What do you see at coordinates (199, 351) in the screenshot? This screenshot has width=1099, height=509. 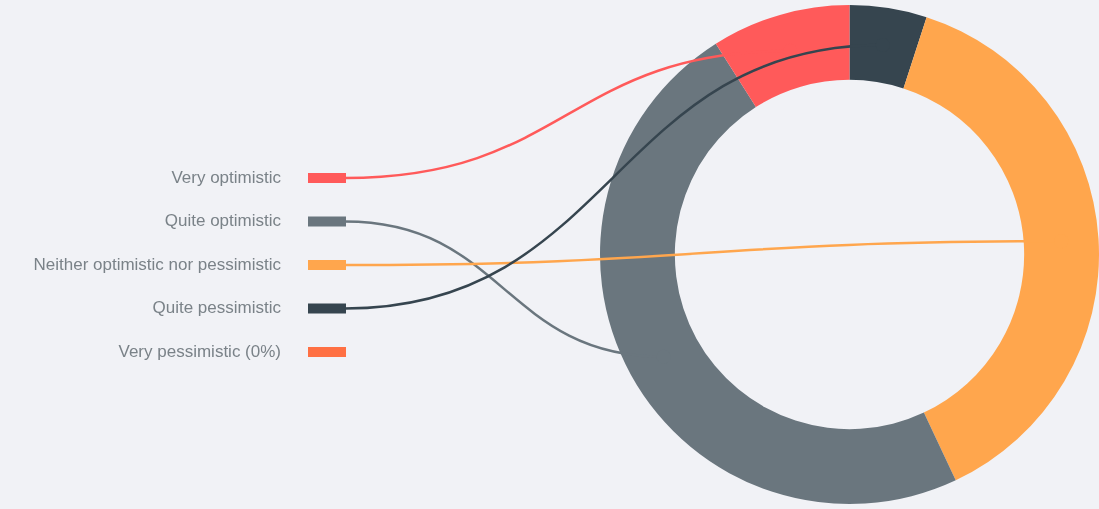 I see `legend-label: Very pessimistic (0%)` at bounding box center [199, 351].